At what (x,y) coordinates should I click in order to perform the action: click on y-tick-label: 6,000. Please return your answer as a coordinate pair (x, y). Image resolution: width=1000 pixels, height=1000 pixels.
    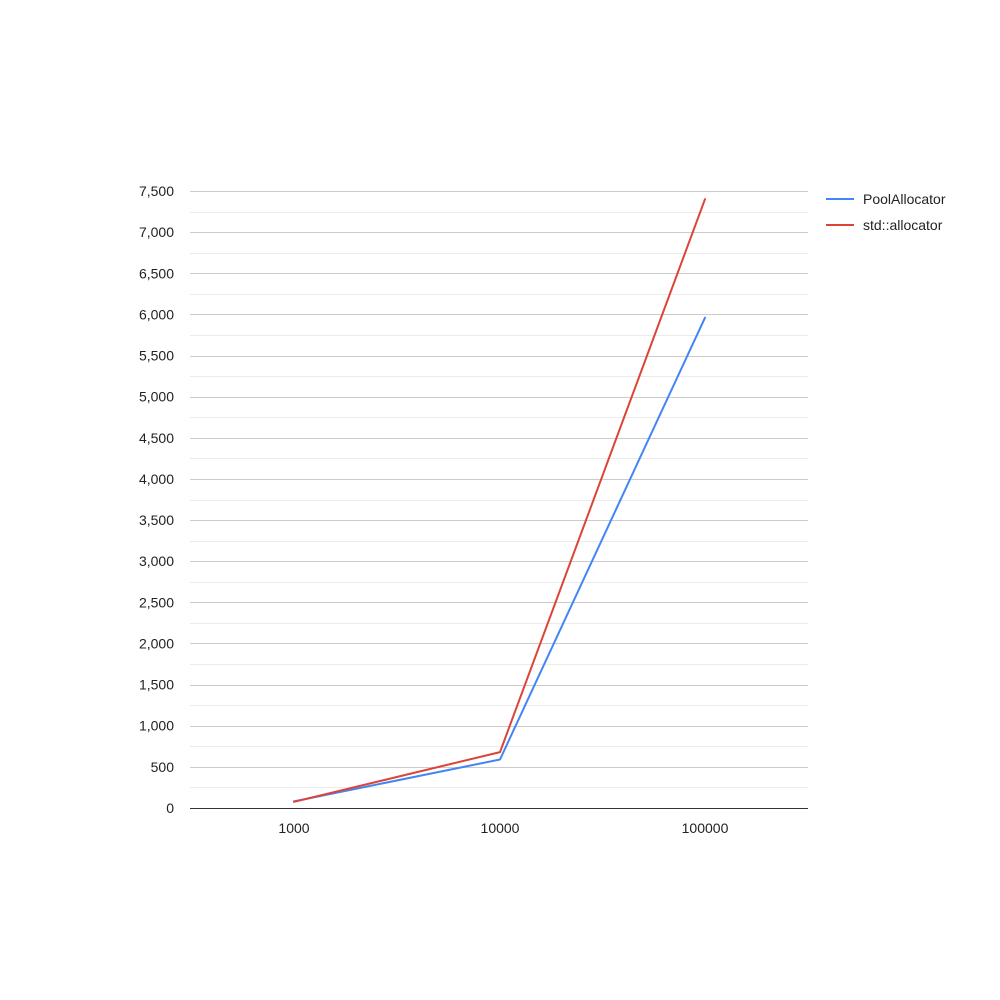
    Looking at the image, I should click on (156, 314).